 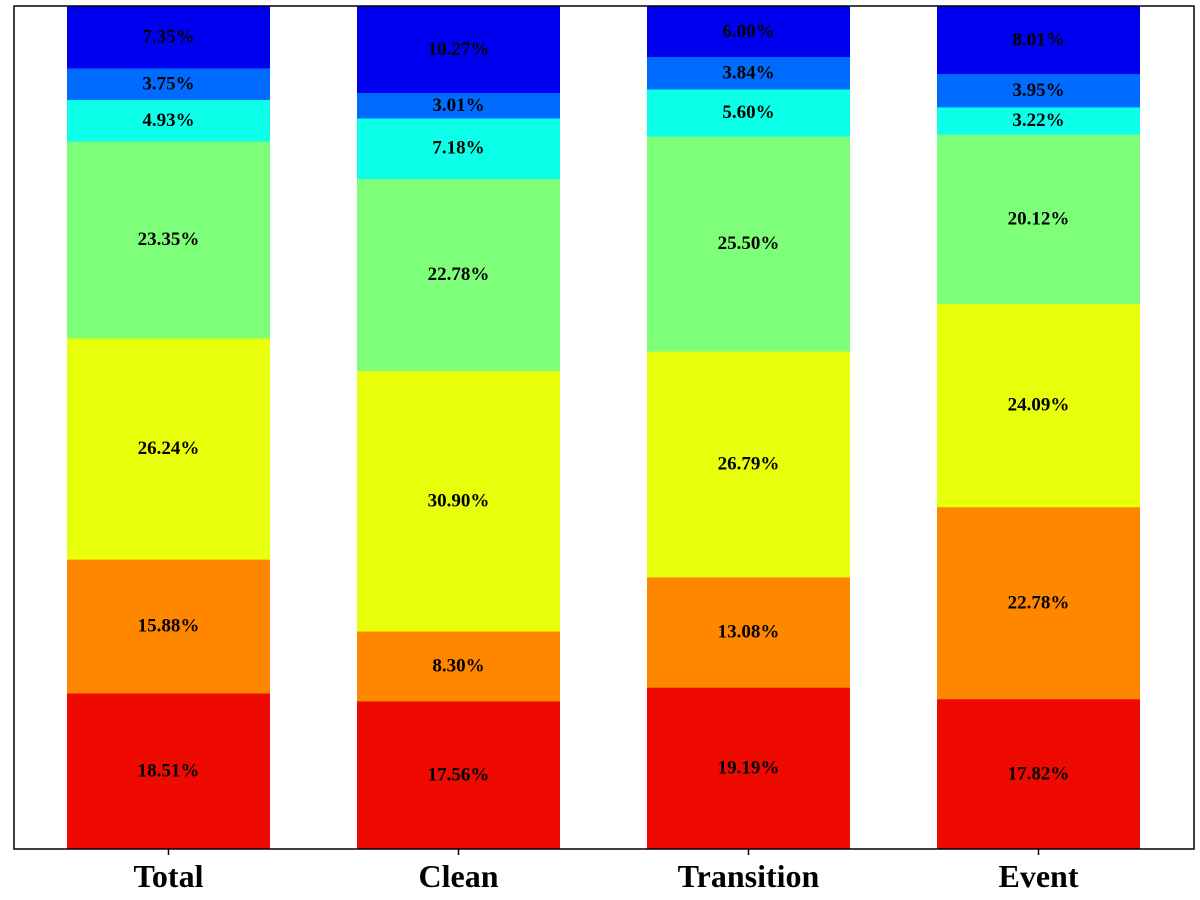 I want to click on segment-label-transition-2: 13.08%, so click(x=749, y=632).